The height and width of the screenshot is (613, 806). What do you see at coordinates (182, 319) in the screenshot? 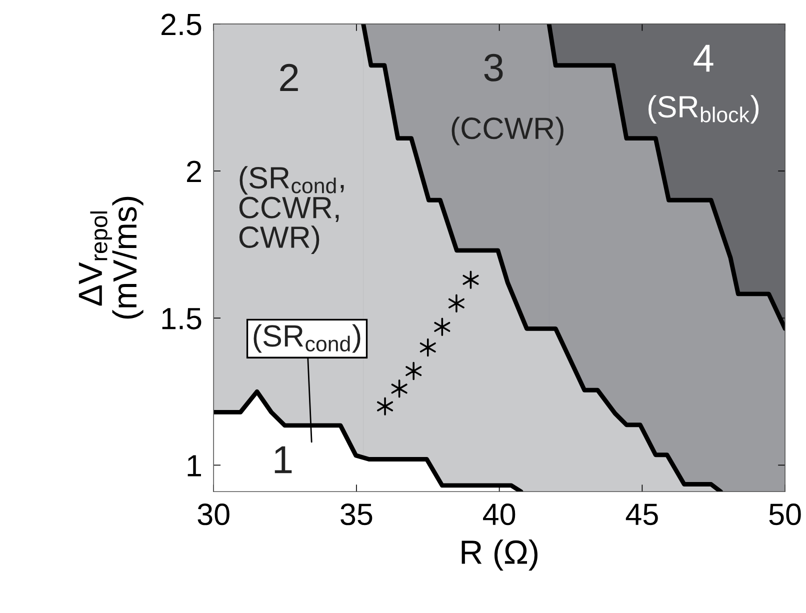
I see `y-tick-label: 1.5` at bounding box center [182, 319].